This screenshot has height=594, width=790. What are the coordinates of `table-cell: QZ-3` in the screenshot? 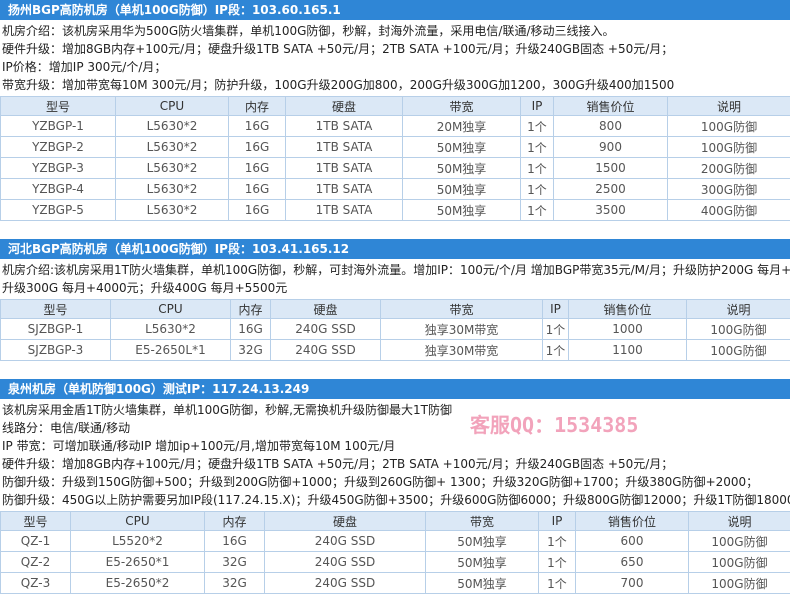 It's located at (35, 583).